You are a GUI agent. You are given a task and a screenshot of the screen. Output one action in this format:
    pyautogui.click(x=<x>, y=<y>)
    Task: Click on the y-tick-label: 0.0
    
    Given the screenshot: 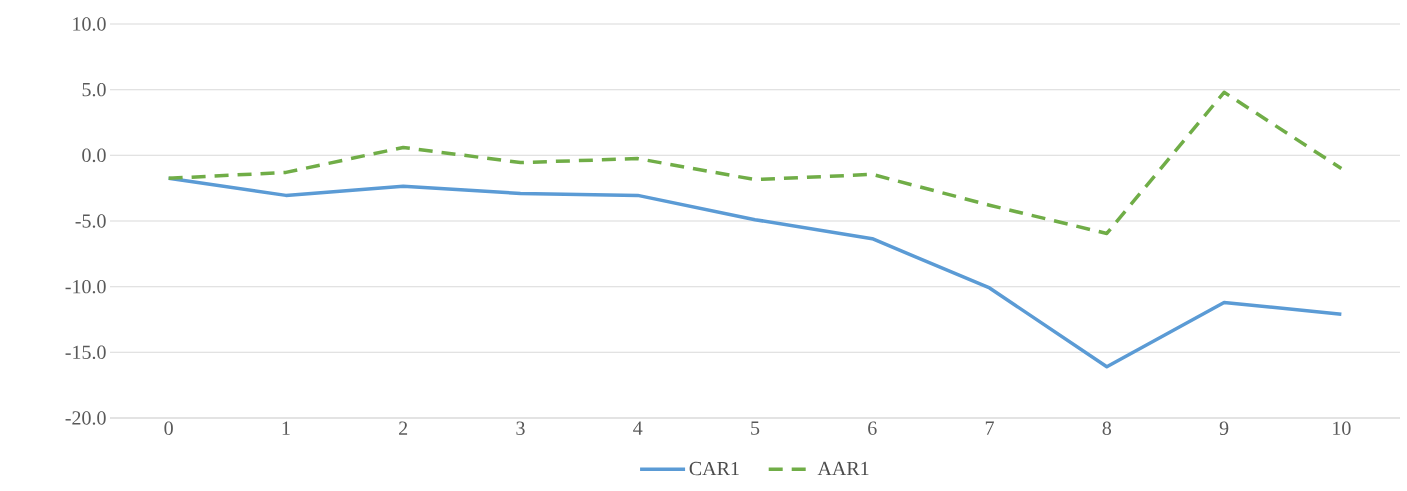 What is the action you would take?
    pyautogui.click(x=94, y=155)
    